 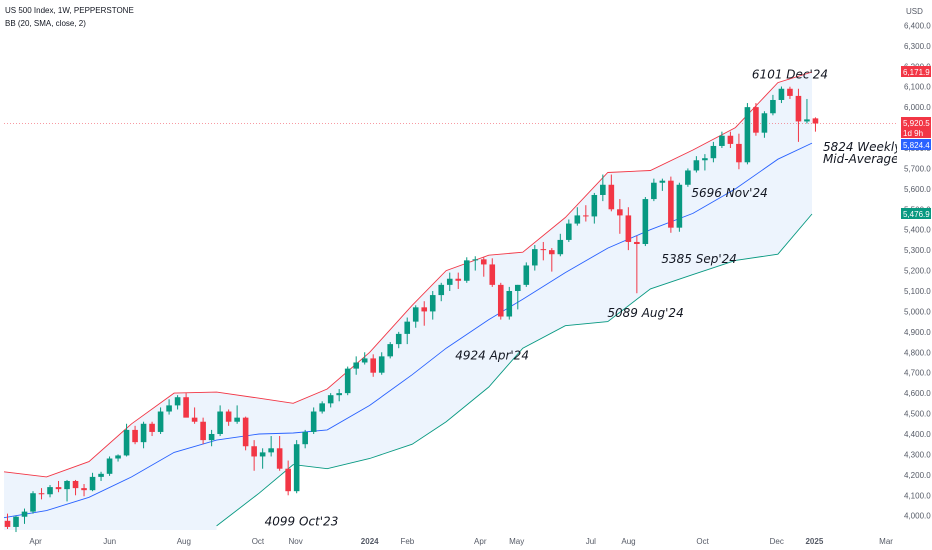 I want to click on price-tag: 5,920.5, so click(x=916, y=122).